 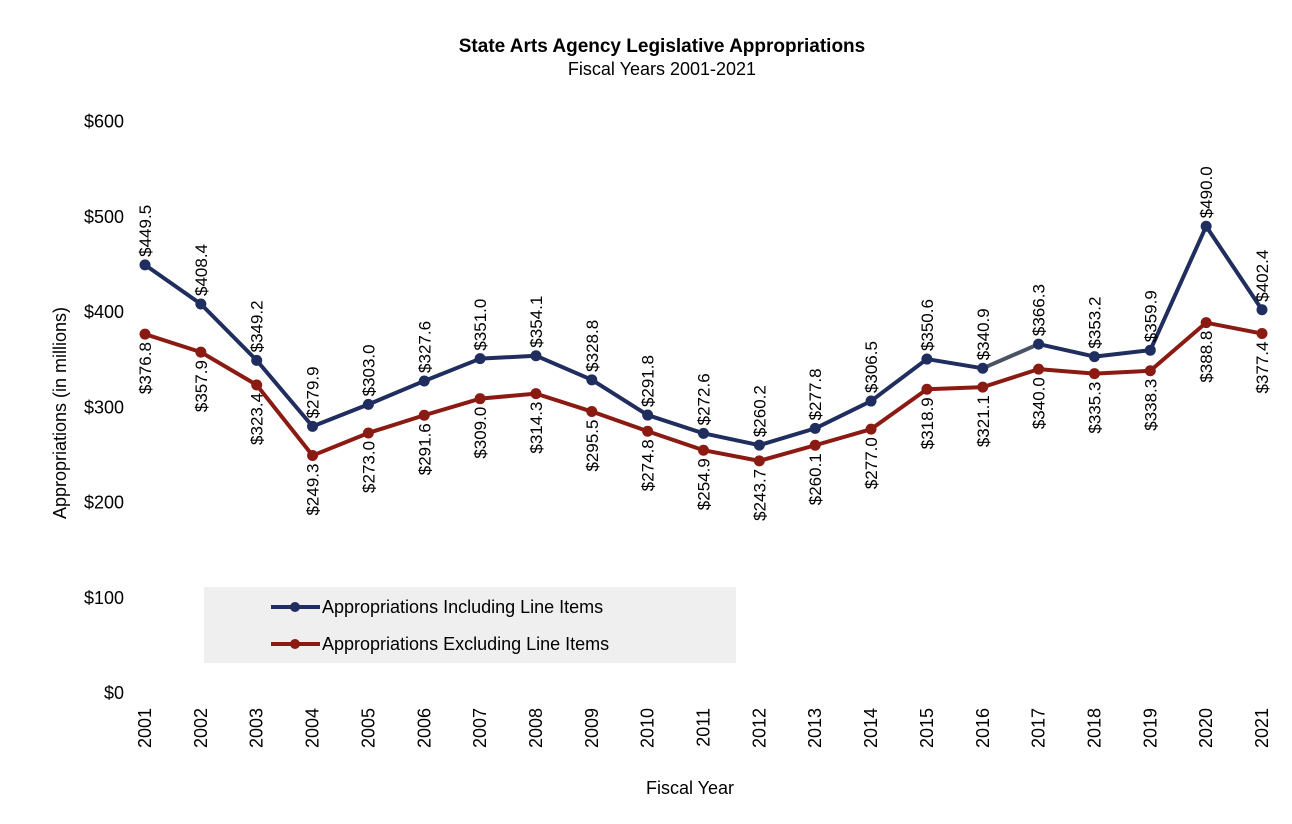 What do you see at coordinates (815, 479) in the screenshot?
I see `data-label: $260.1` at bounding box center [815, 479].